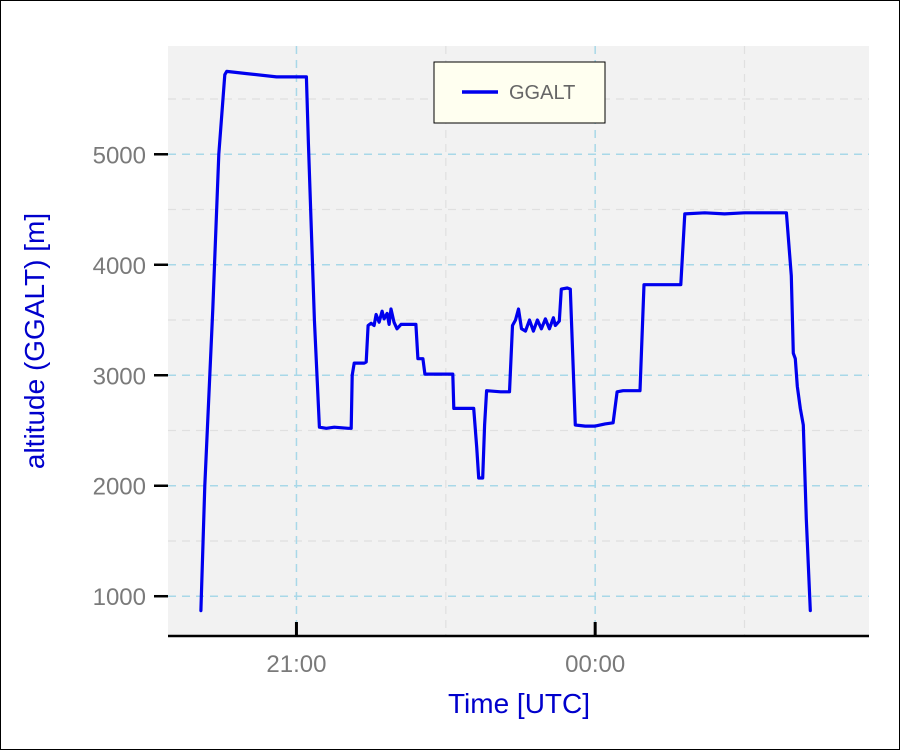 The width and height of the screenshot is (900, 751). I want to click on y-tick-label: 1000, so click(119, 597).